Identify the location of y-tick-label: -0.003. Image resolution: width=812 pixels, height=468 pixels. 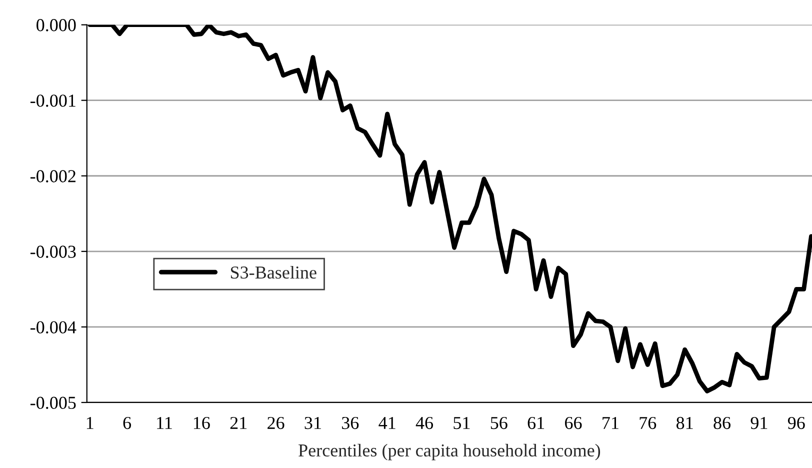
(53, 252).